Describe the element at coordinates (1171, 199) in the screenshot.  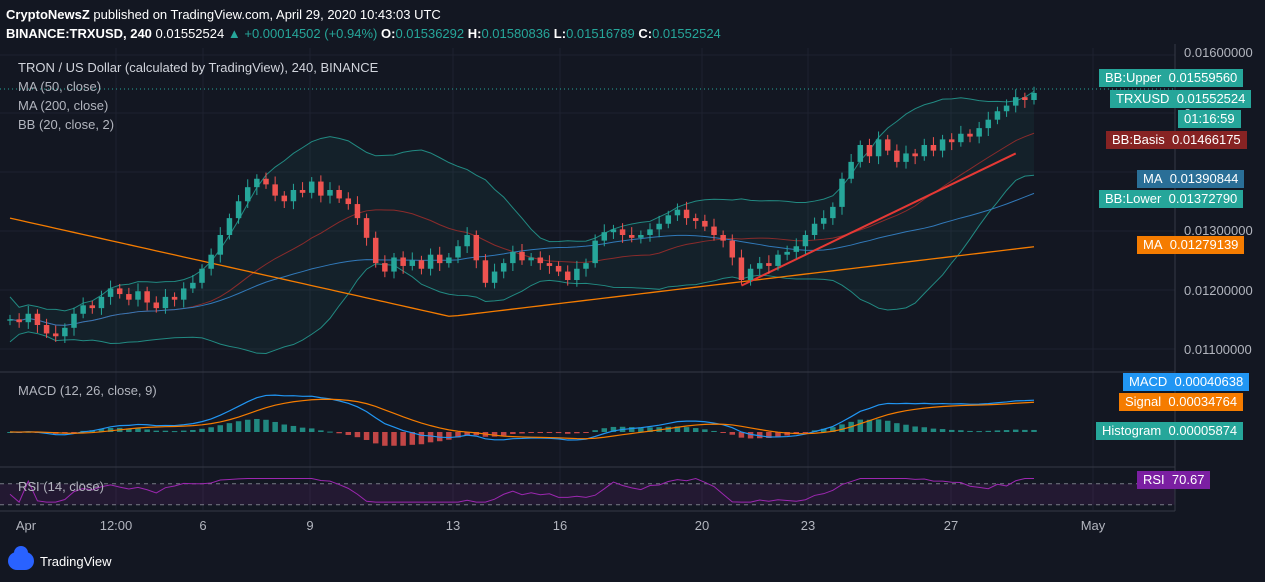
I see `bb-lower-tag: BB:Lower 0.01372790` at that location.